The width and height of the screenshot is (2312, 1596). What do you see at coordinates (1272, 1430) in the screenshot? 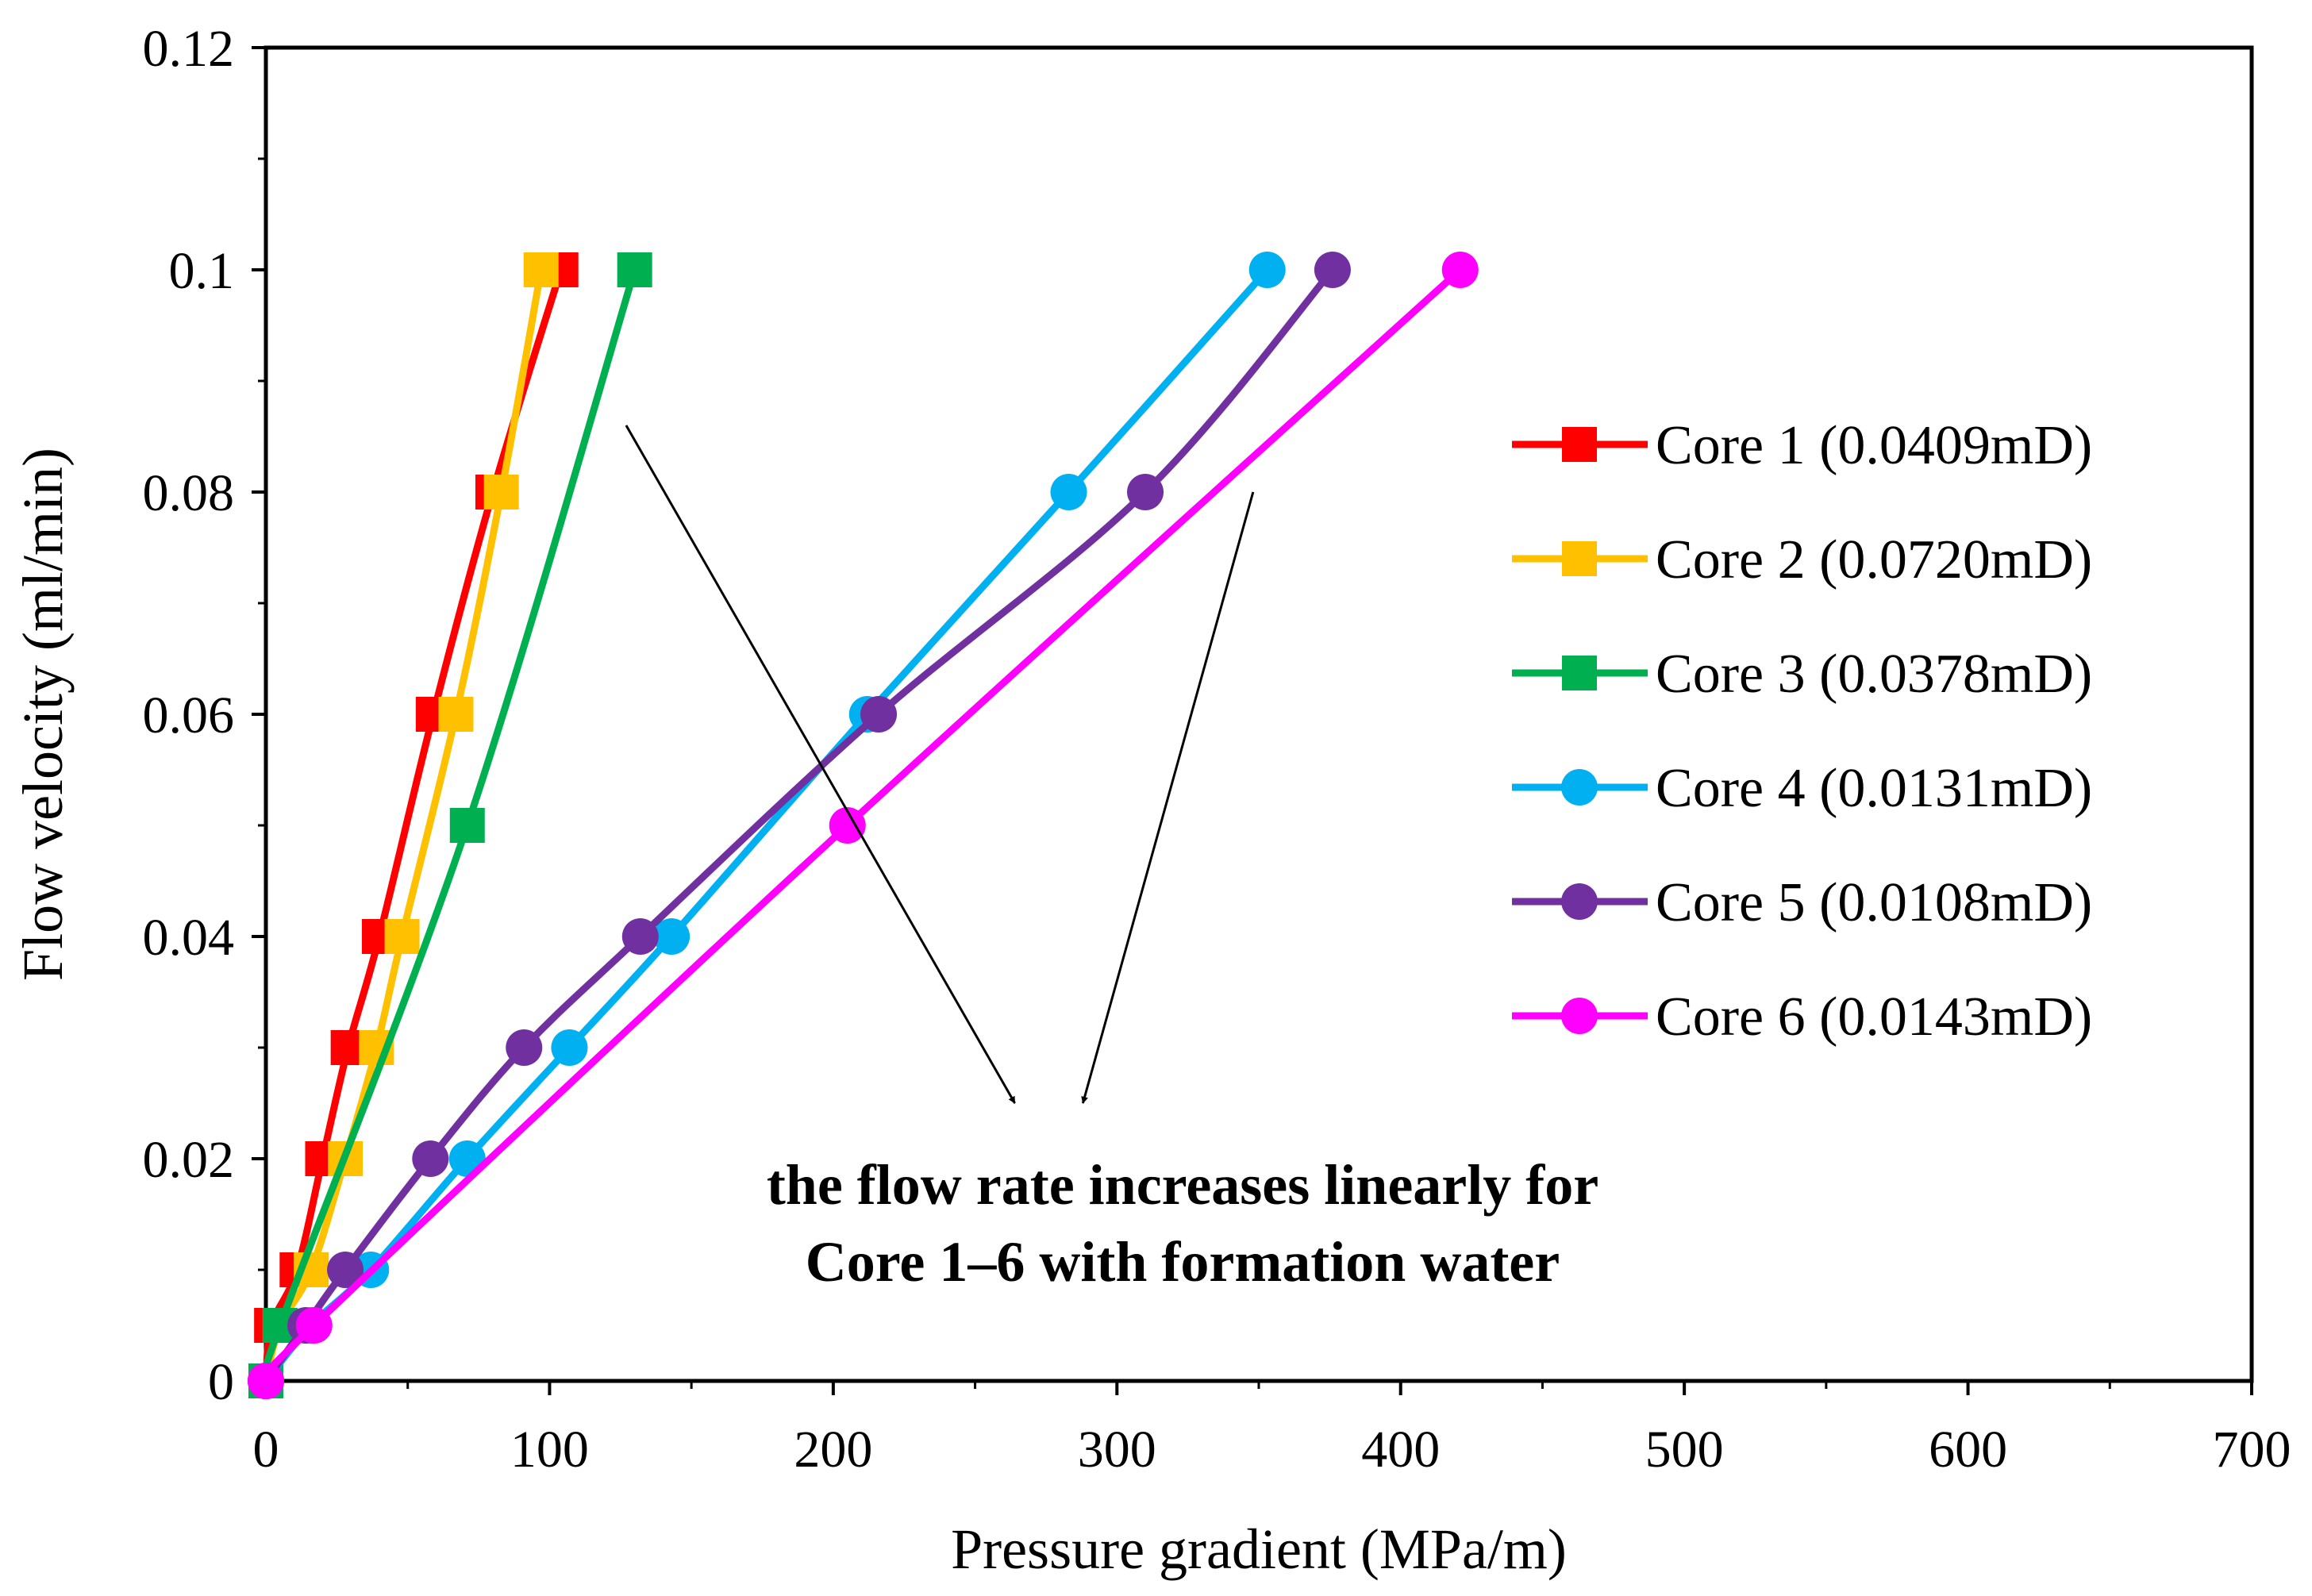
I see `x-axis-ticks: 0 100 200 300 400 500 600 700` at bounding box center [1272, 1430].